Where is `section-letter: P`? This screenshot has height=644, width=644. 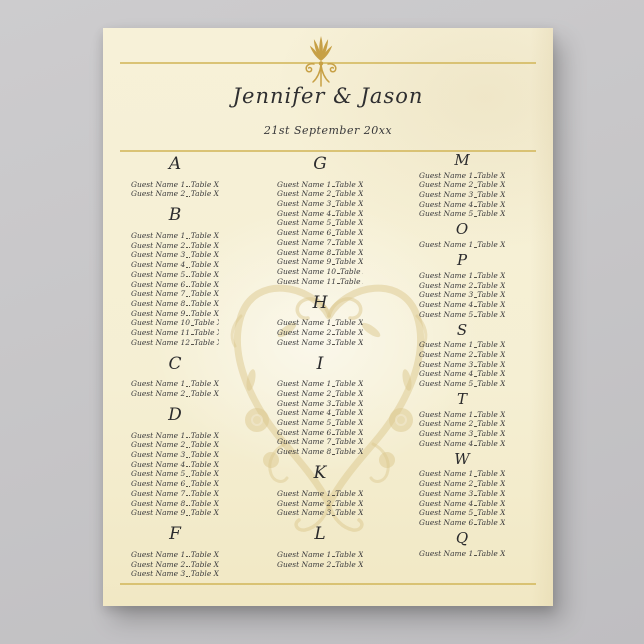 section-letter: P is located at coordinates (462, 260).